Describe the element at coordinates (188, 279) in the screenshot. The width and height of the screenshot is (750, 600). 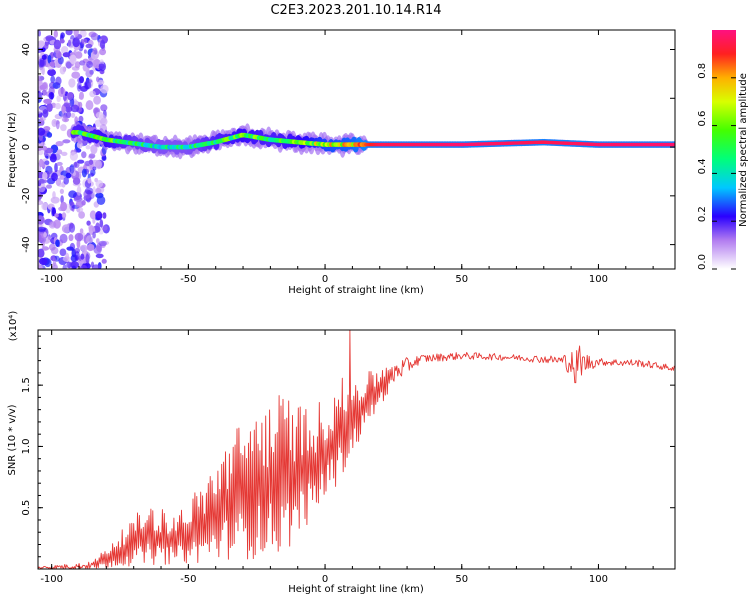
I see `x-tick-label: -50` at that location.